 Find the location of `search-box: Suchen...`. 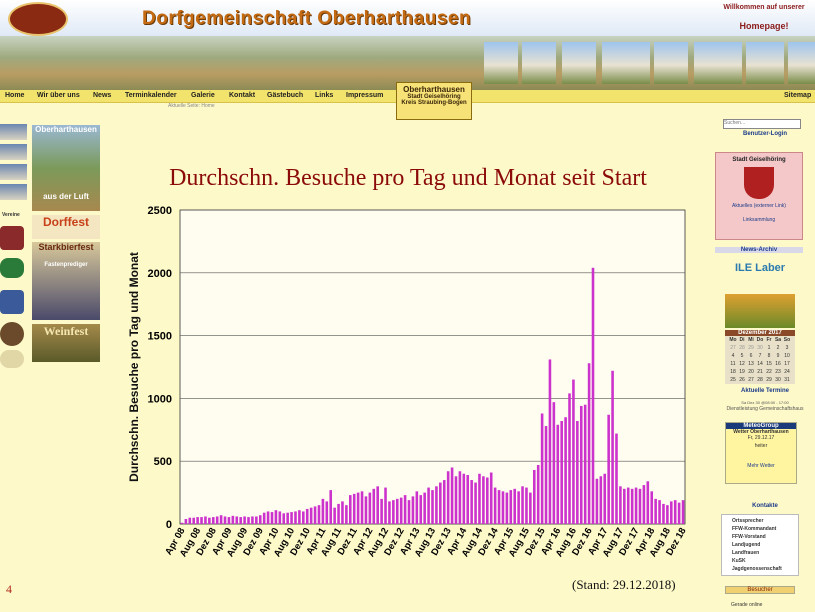

search-box: Suchen... is located at coordinates (762, 124).